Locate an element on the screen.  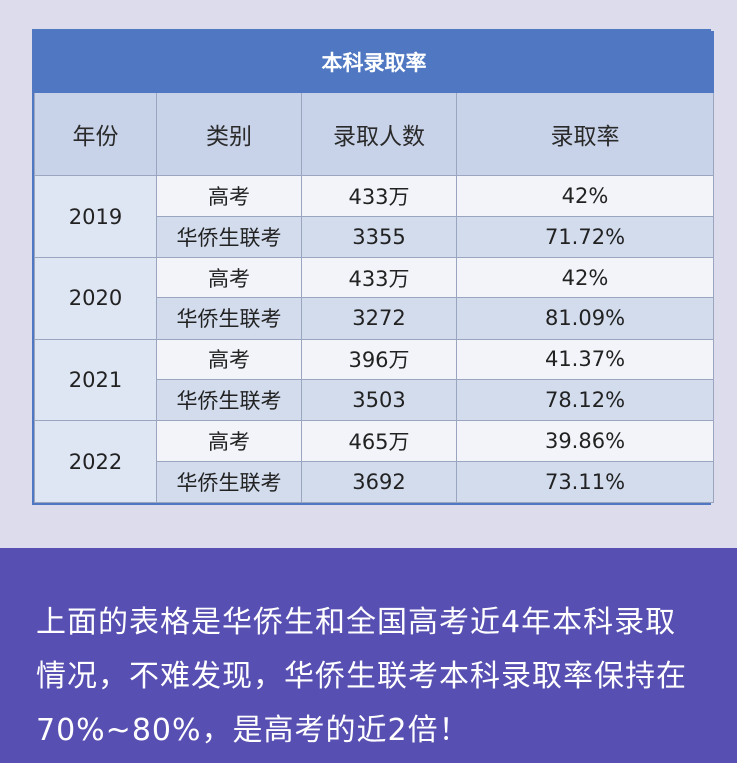
table-row: 2020 高考 433万 42% is located at coordinates (374, 298).